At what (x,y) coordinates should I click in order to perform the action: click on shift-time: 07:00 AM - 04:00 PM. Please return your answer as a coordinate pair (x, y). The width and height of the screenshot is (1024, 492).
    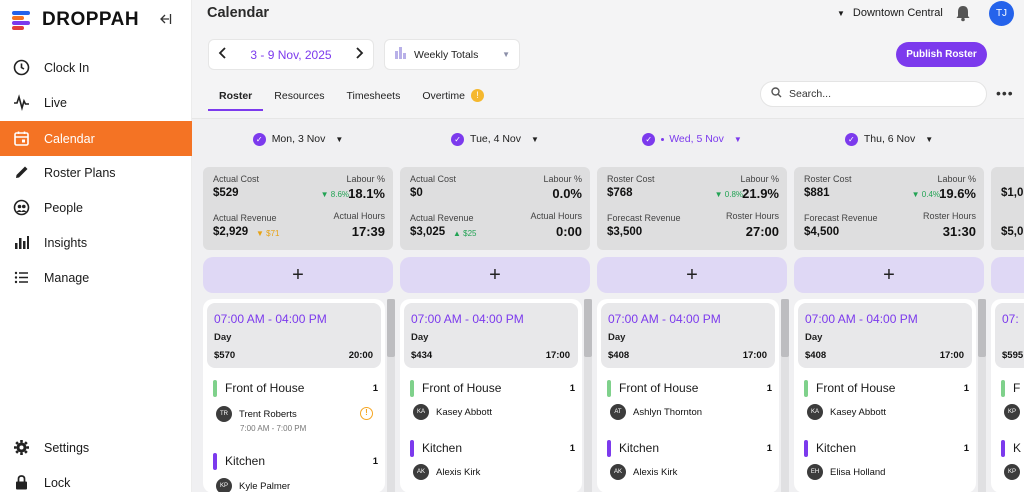
    Looking at the image, I should click on (664, 319).